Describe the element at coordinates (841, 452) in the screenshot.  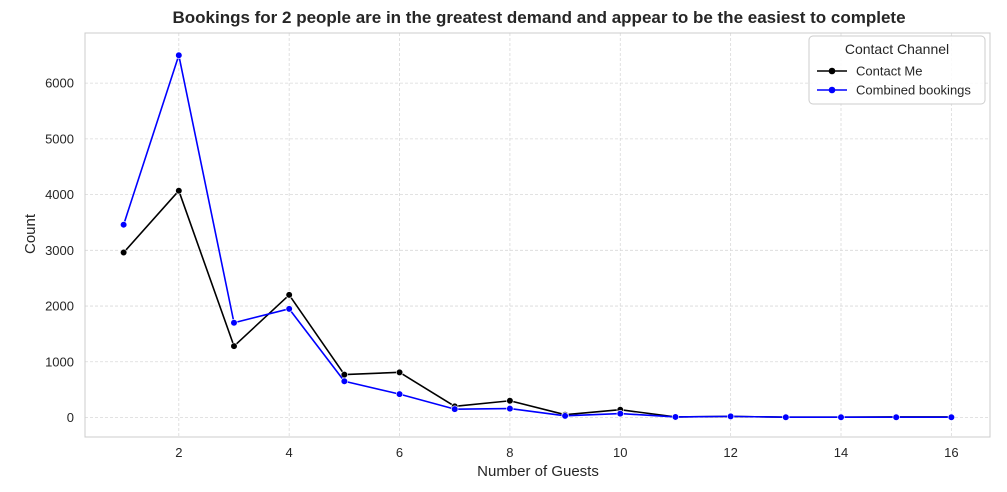
I see `x-tick-label: 14` at that location.